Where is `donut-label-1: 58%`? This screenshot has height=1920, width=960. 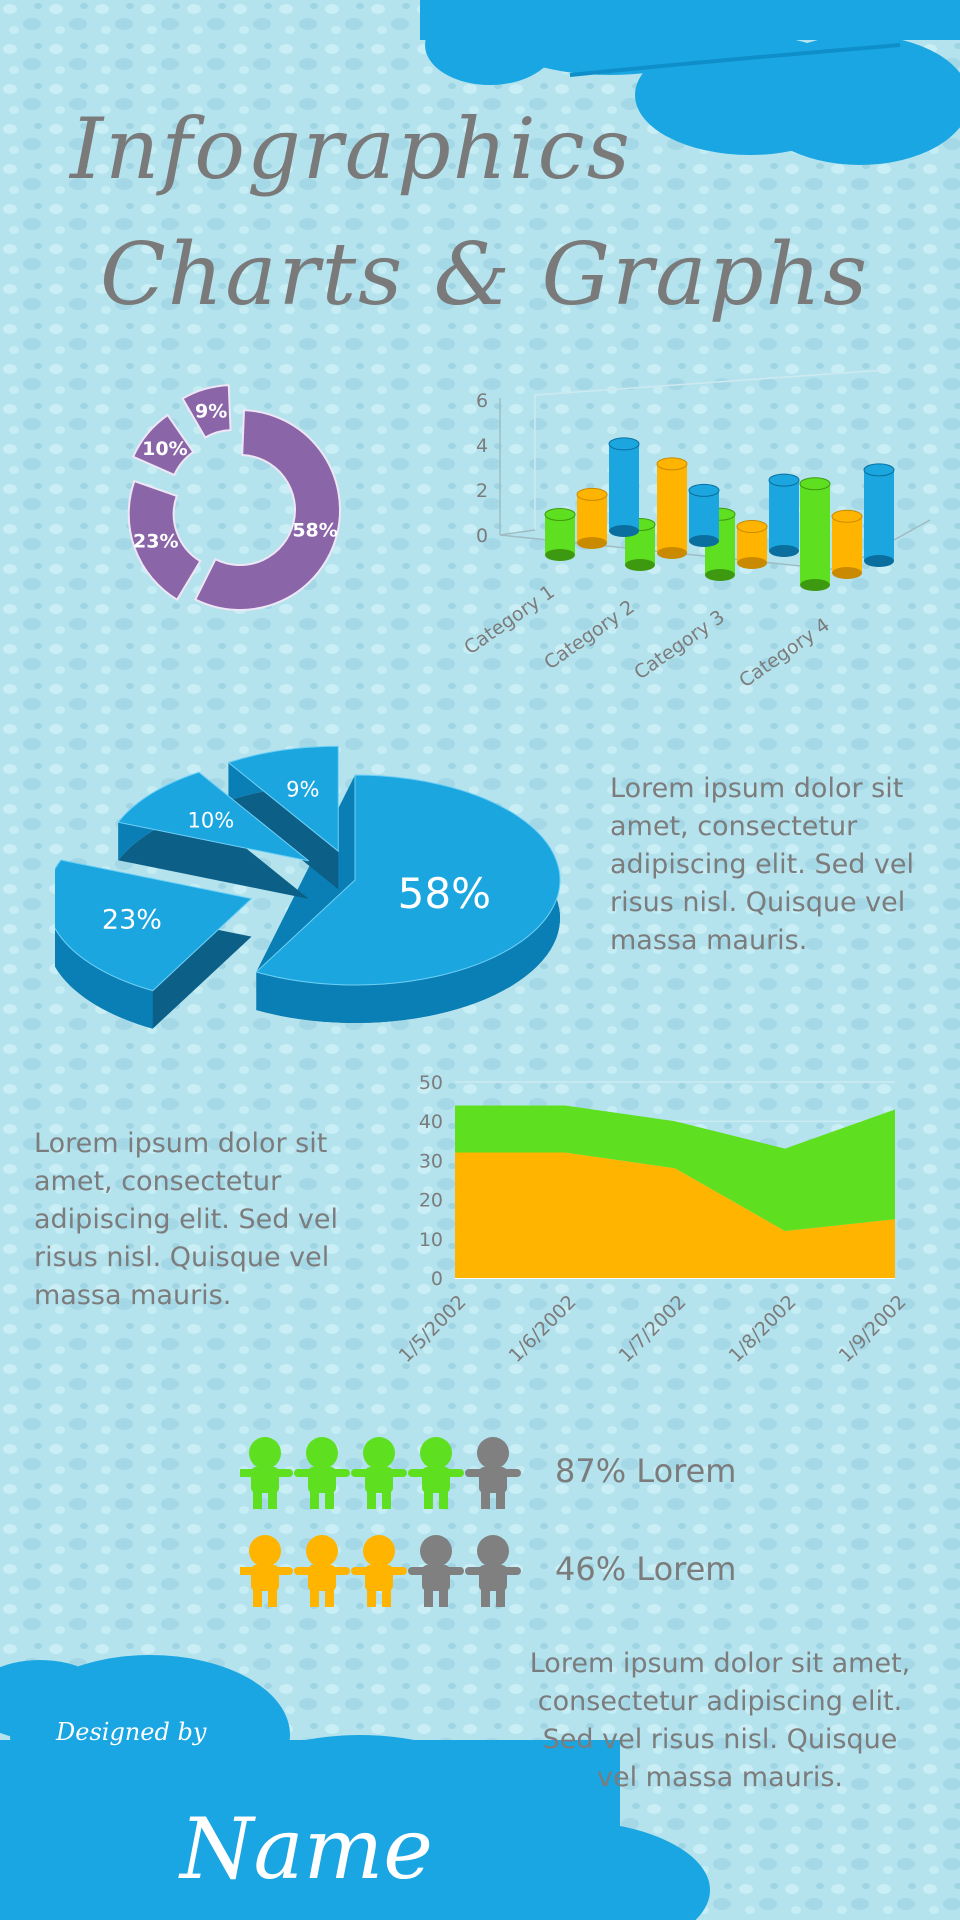
donut-label-1: 58% is located at coordinates (314, 530).